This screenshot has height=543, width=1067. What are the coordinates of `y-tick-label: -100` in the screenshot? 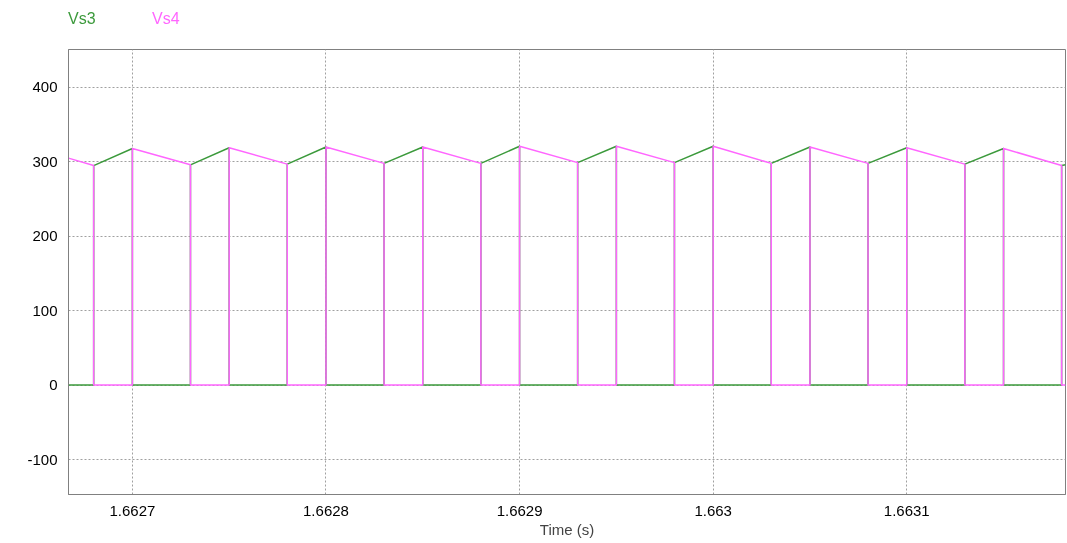 It's located at (42, 459).